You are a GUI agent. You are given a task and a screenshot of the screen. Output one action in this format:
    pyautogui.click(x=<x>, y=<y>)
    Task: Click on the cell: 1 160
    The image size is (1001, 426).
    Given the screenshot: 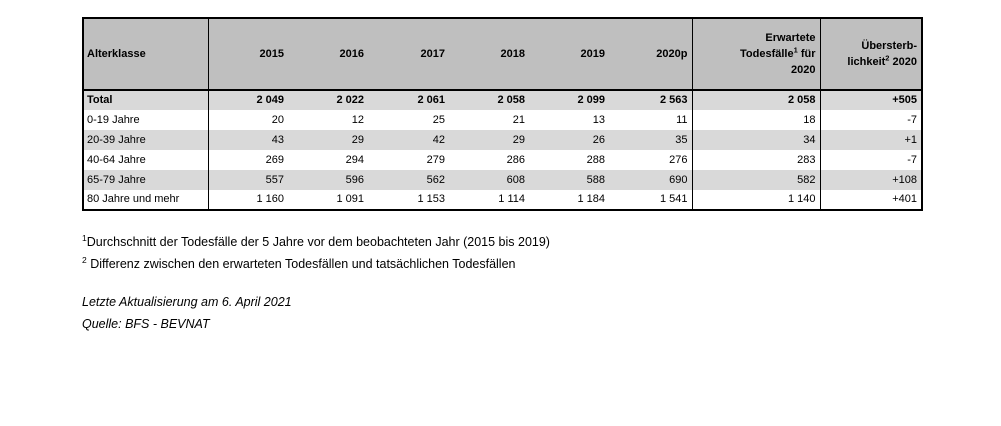 What is the action you would take?
    pyautogui.click(x=270, y=199)
    